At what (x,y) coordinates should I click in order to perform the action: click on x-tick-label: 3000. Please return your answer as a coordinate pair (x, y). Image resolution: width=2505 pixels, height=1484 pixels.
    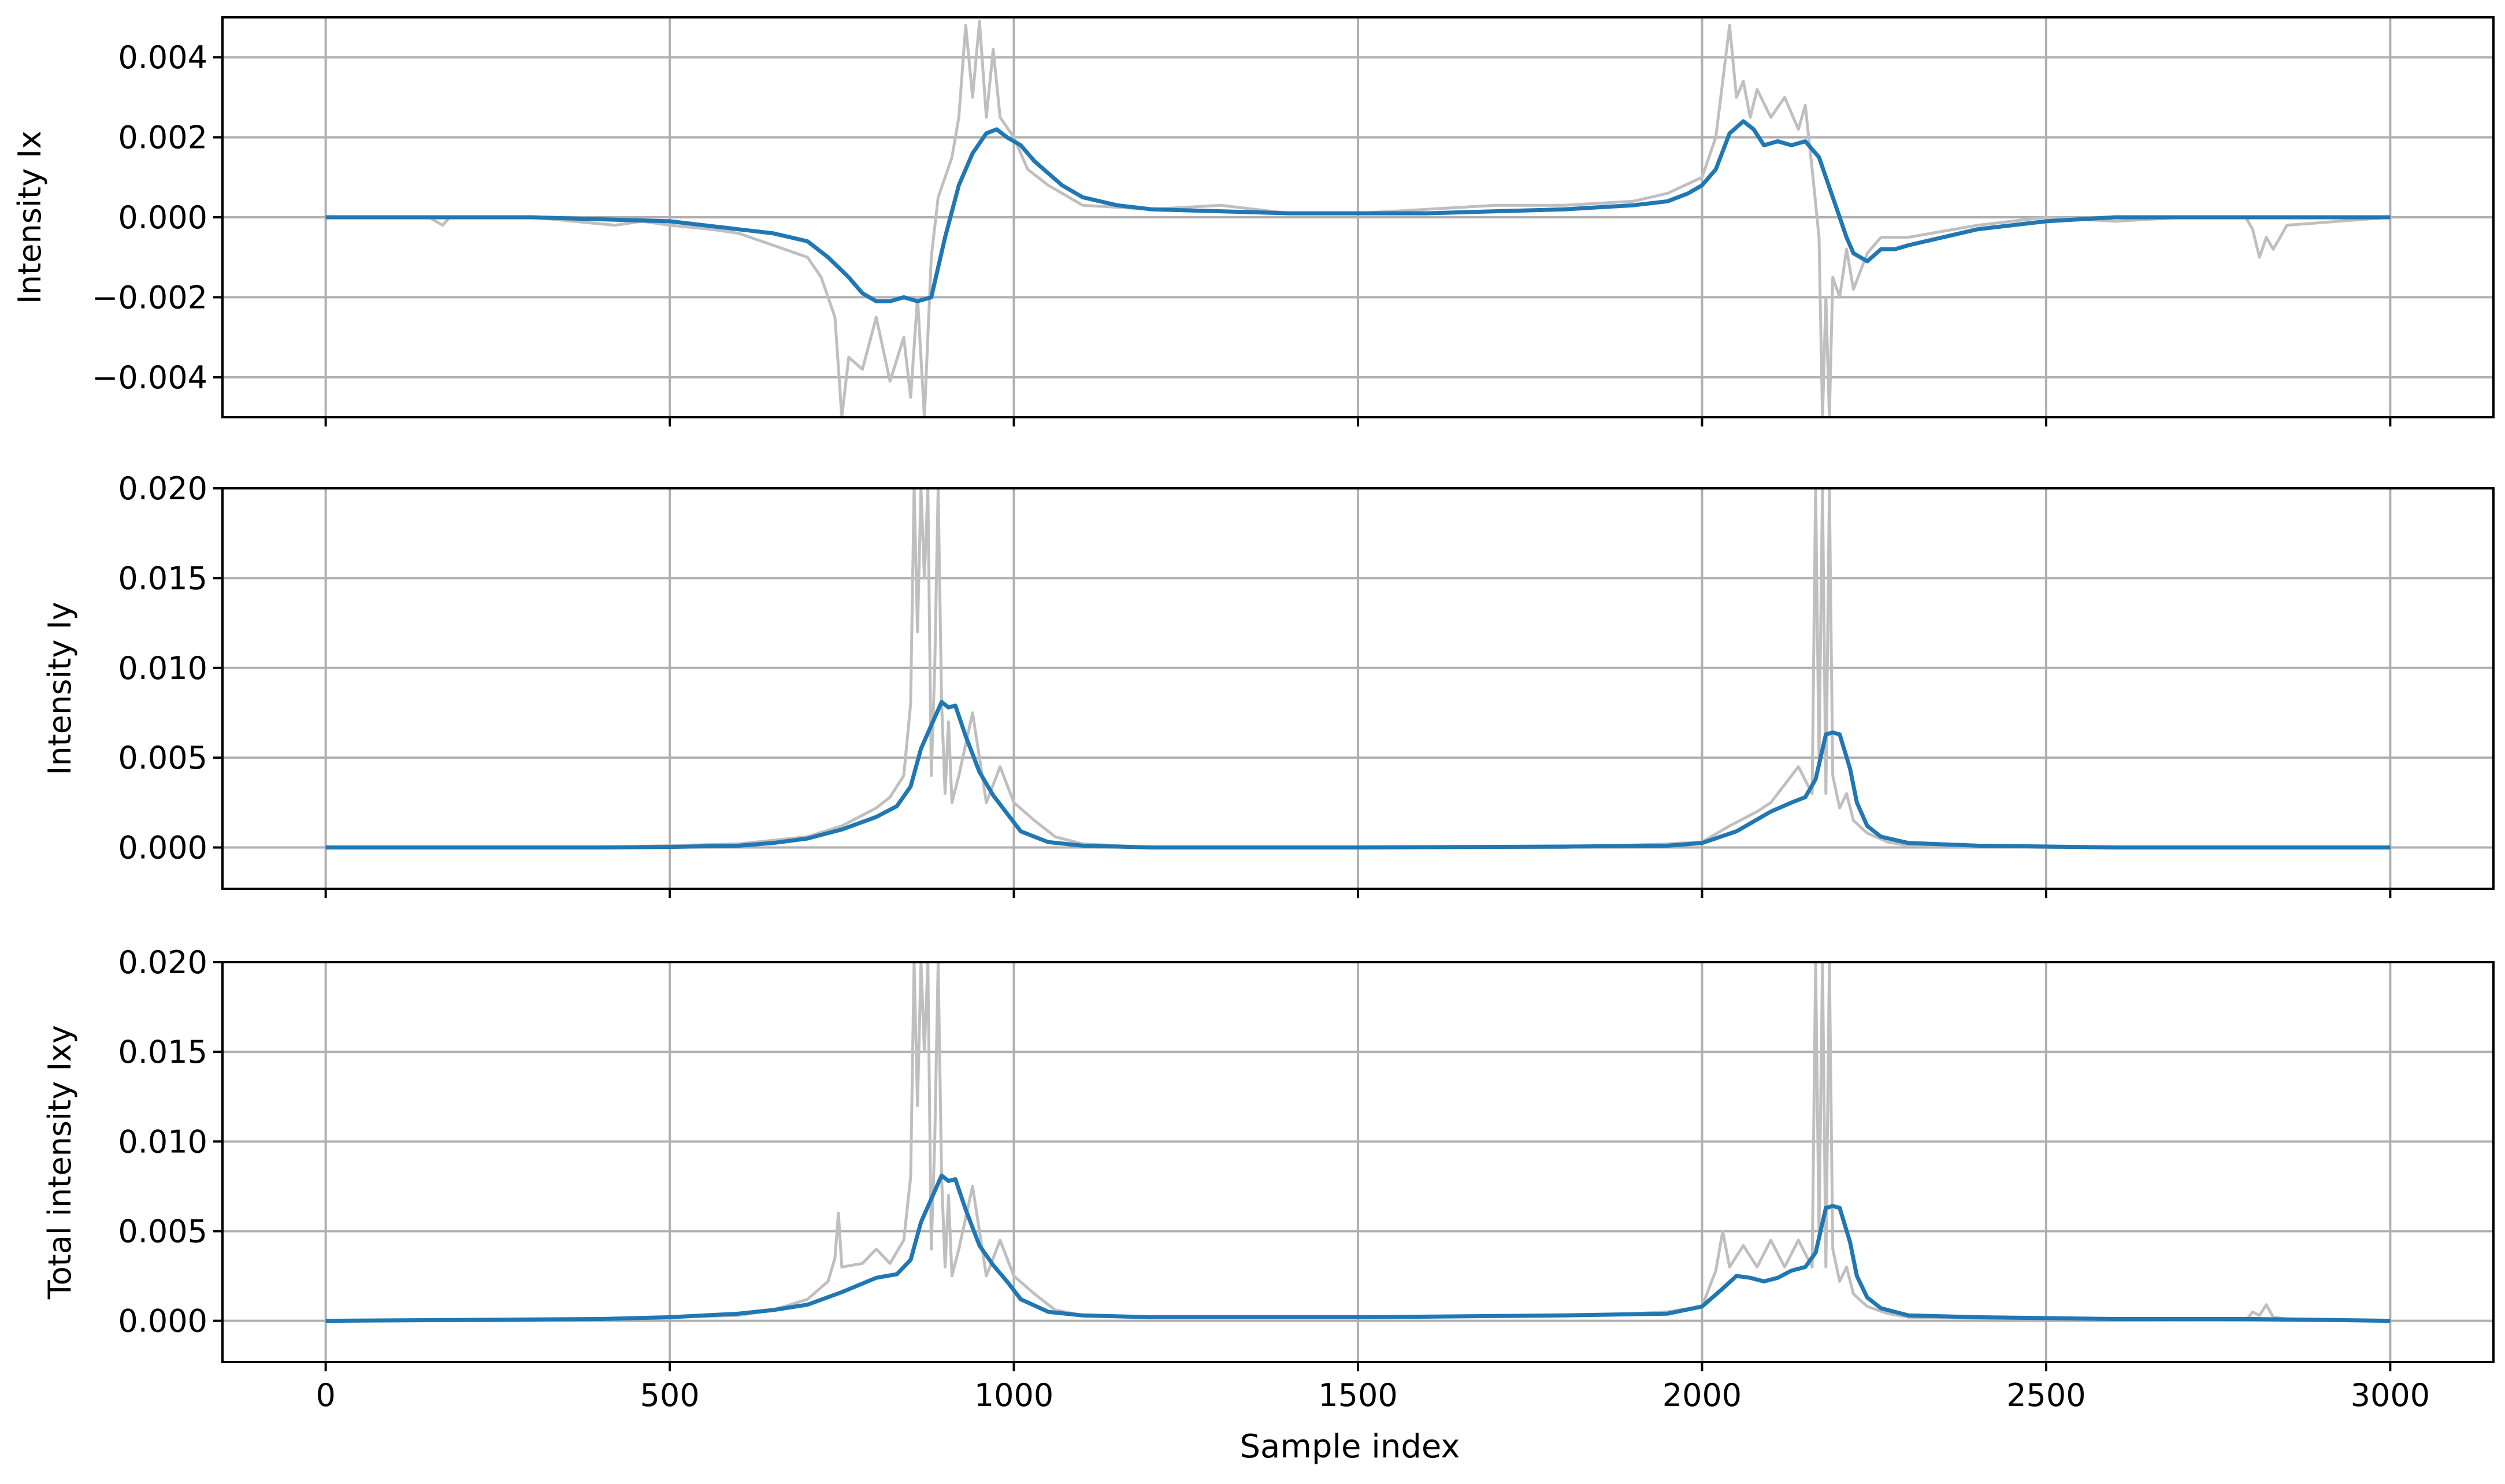
    Looking at the image, I should click on (2390, 1395).